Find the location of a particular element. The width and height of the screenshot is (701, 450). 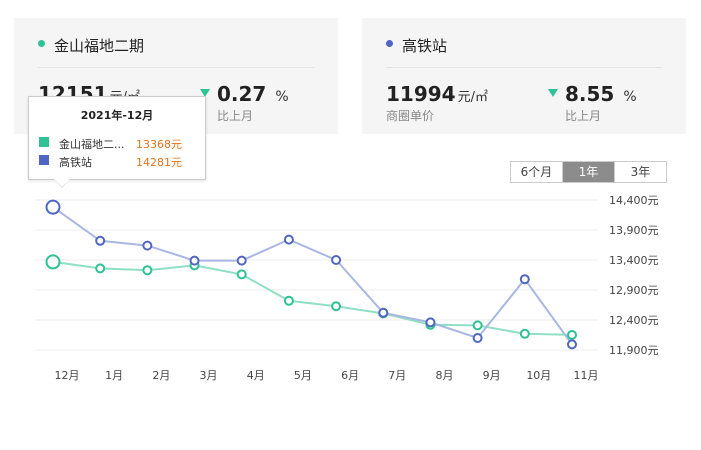

card-price-label: 商圈单价 is located at coordinates (410, 116).